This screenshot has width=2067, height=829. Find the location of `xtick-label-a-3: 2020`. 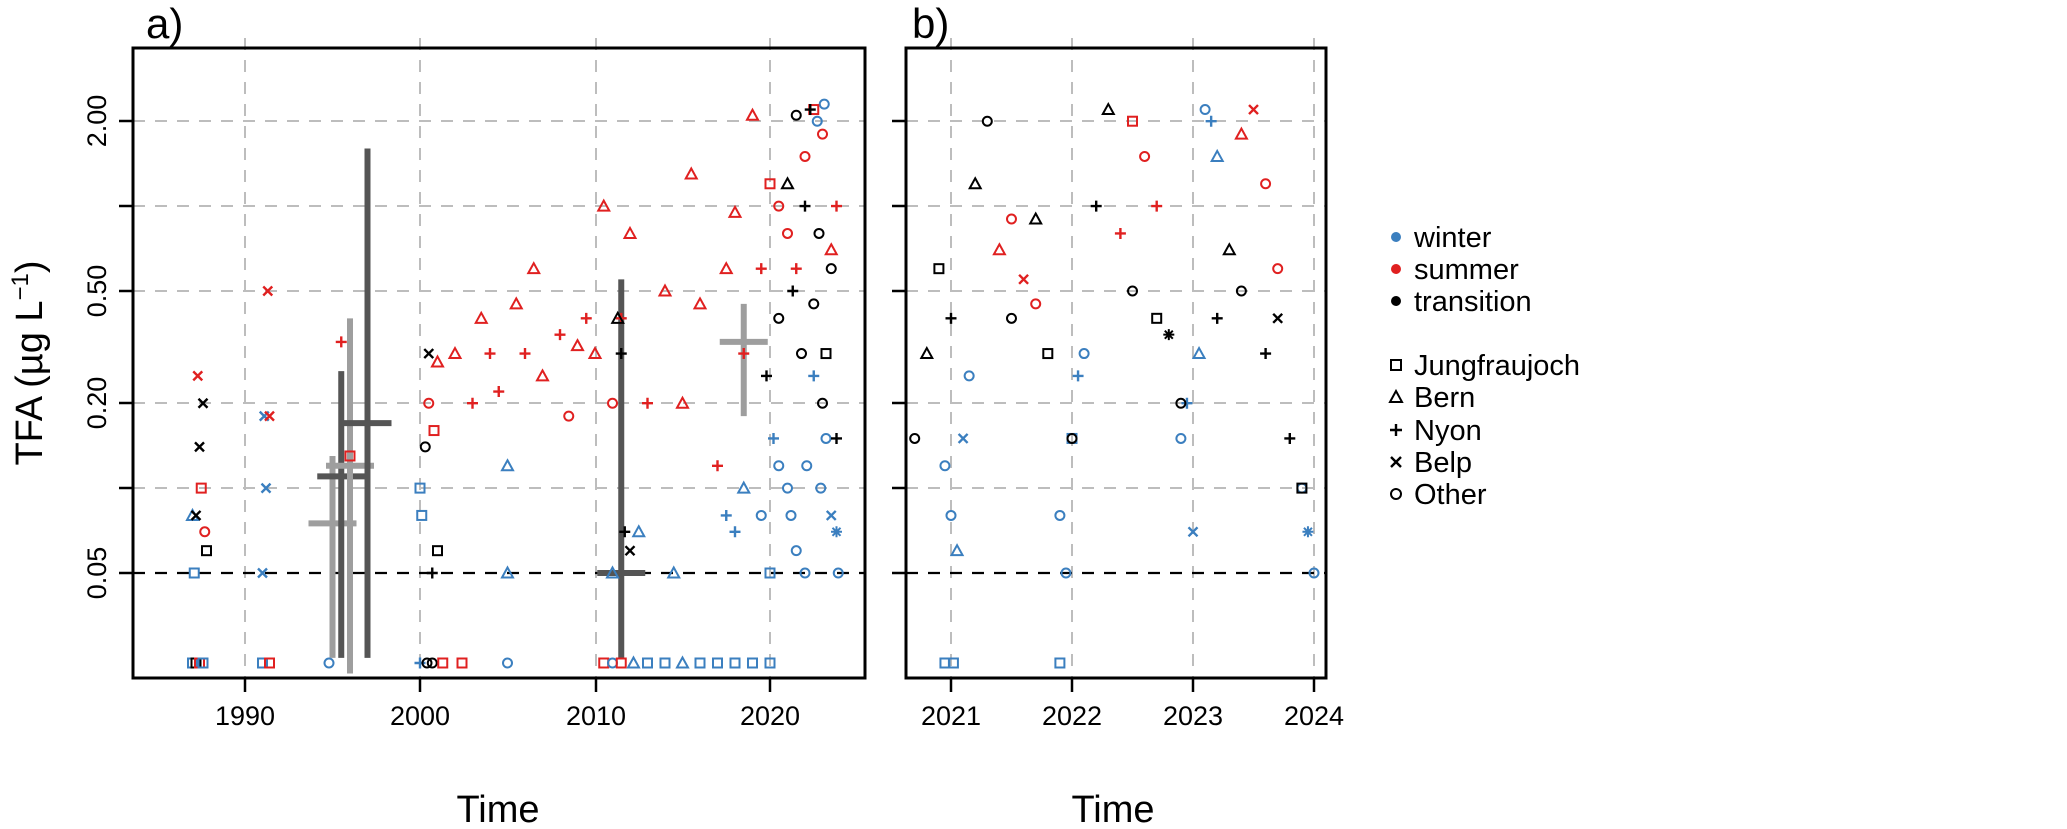

xtick-label-a-3: 2020 is located at coordinates (770, 716).